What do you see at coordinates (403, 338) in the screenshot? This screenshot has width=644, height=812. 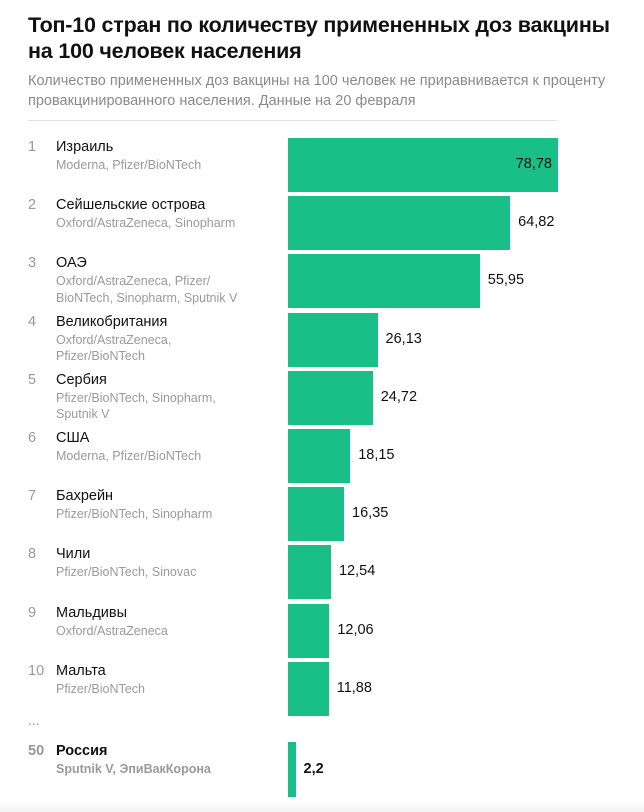 I see `value-label: 26,13` at bounding box center [403, 338].